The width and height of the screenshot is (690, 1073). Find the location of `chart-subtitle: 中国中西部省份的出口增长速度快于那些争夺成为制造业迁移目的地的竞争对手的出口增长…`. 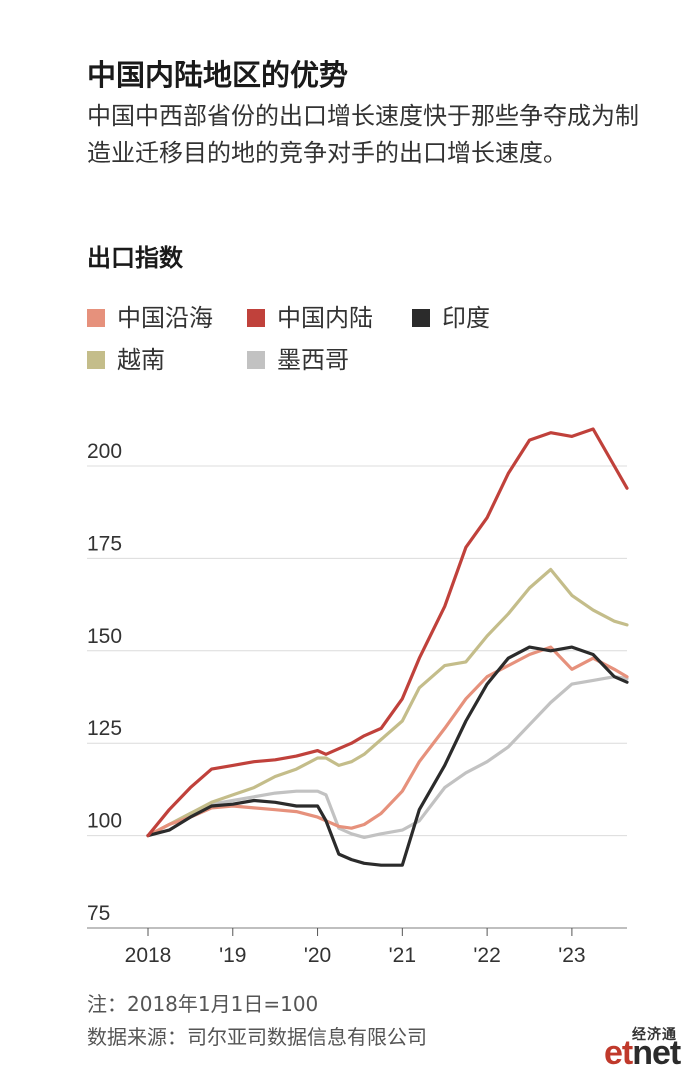

chart-subtitle: 中国中西部省份的出口增长速度快于那些争夺成为制造业迁移目的地的竞争对手的出口增长… is located at coordinates (363, 134).